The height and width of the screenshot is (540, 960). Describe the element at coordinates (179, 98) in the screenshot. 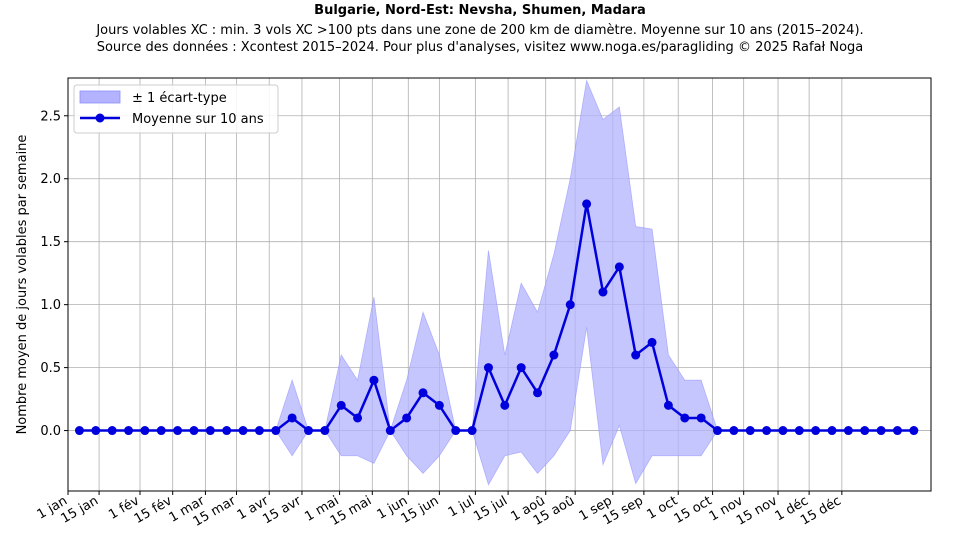

I see `legend-band-label: ± 1 écart-type` at that location.